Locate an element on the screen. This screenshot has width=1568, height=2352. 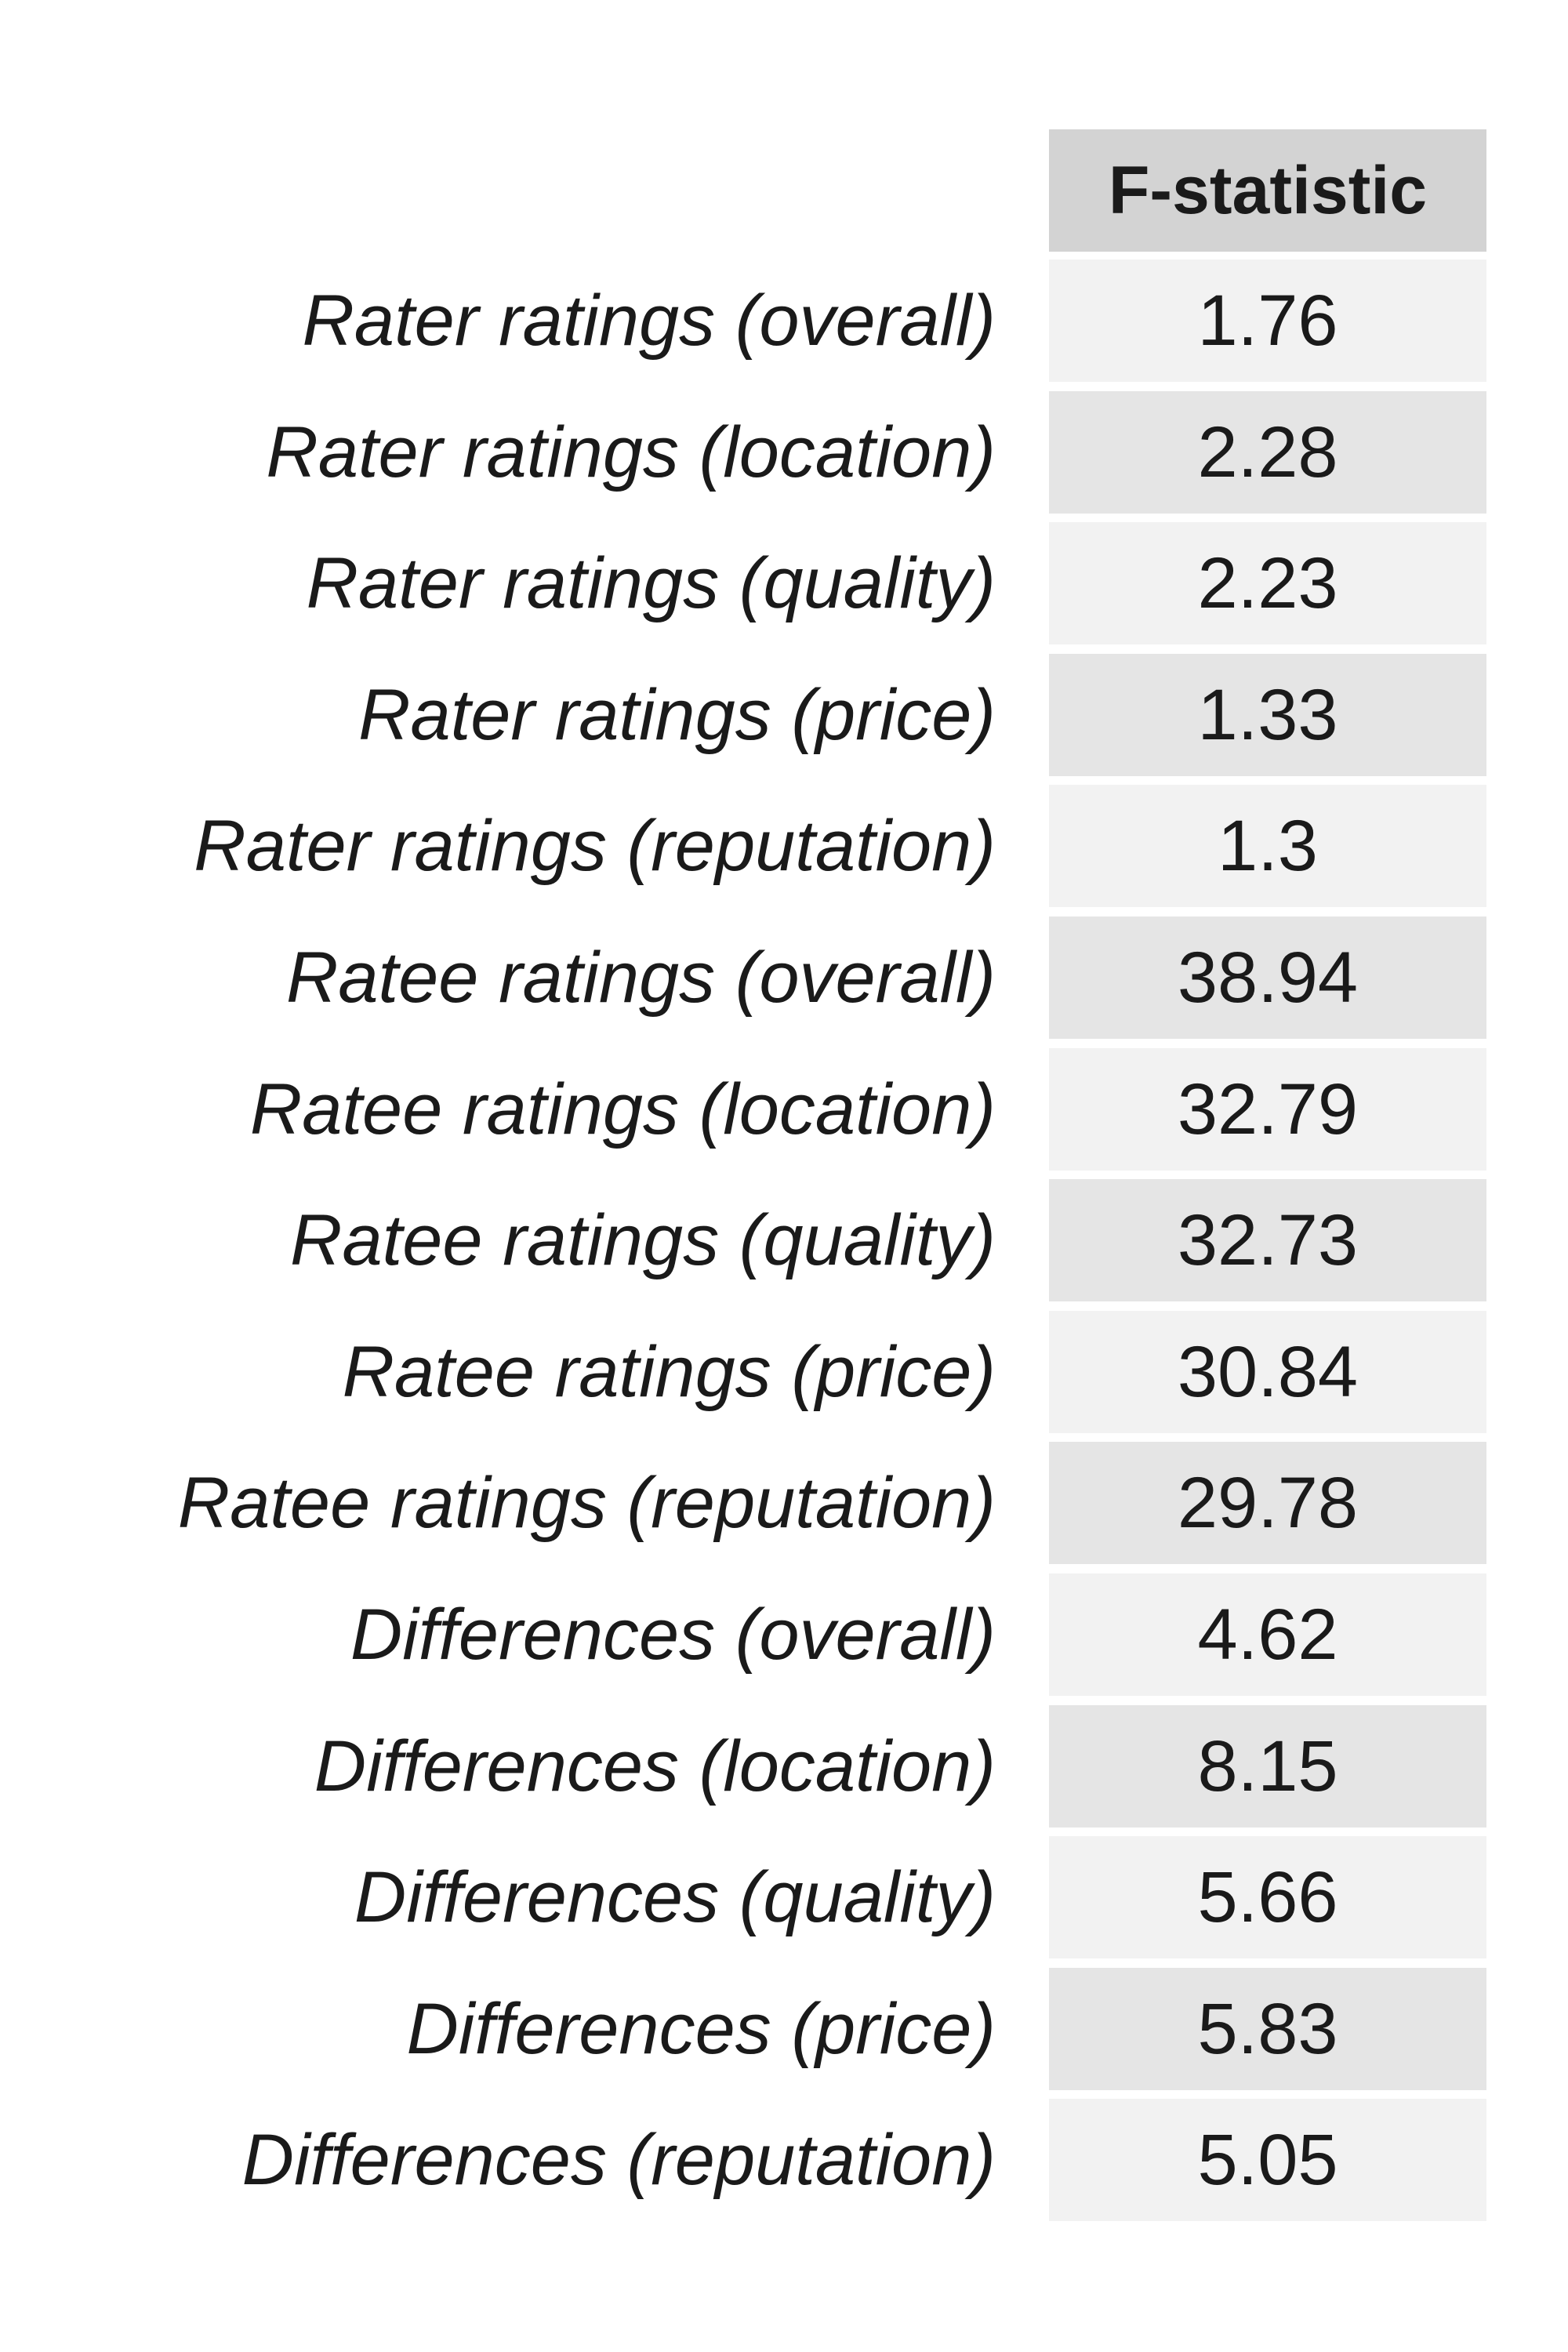
row-label: Rater ratings (overall) is located at coordinates (649, 320).